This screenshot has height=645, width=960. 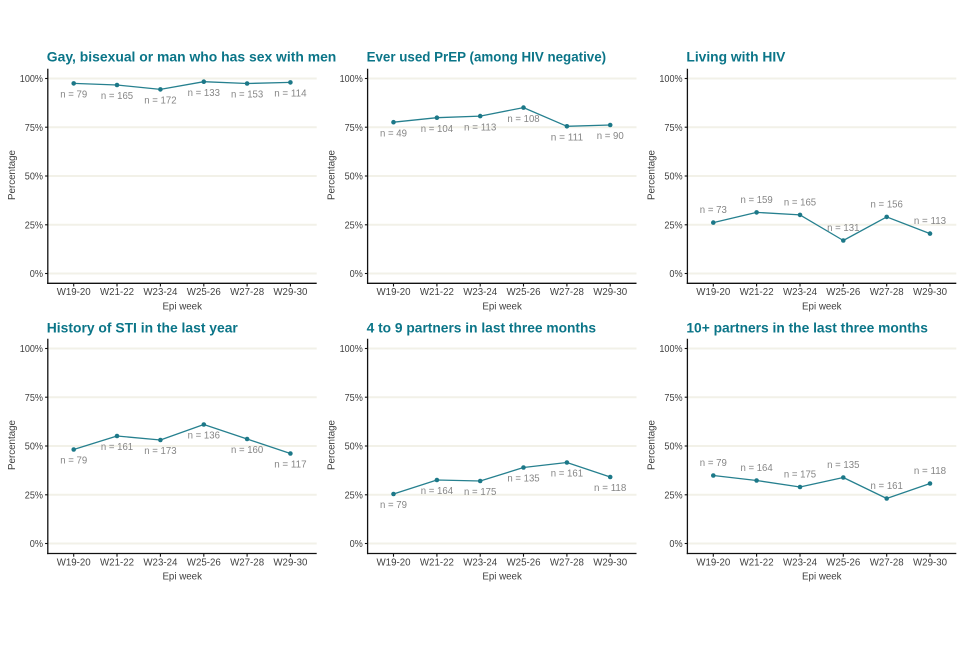 What do you see at coordinates (756, 200) in the screenshot?
I see `svg-text: n = 159` at bounding box center [756, 200].